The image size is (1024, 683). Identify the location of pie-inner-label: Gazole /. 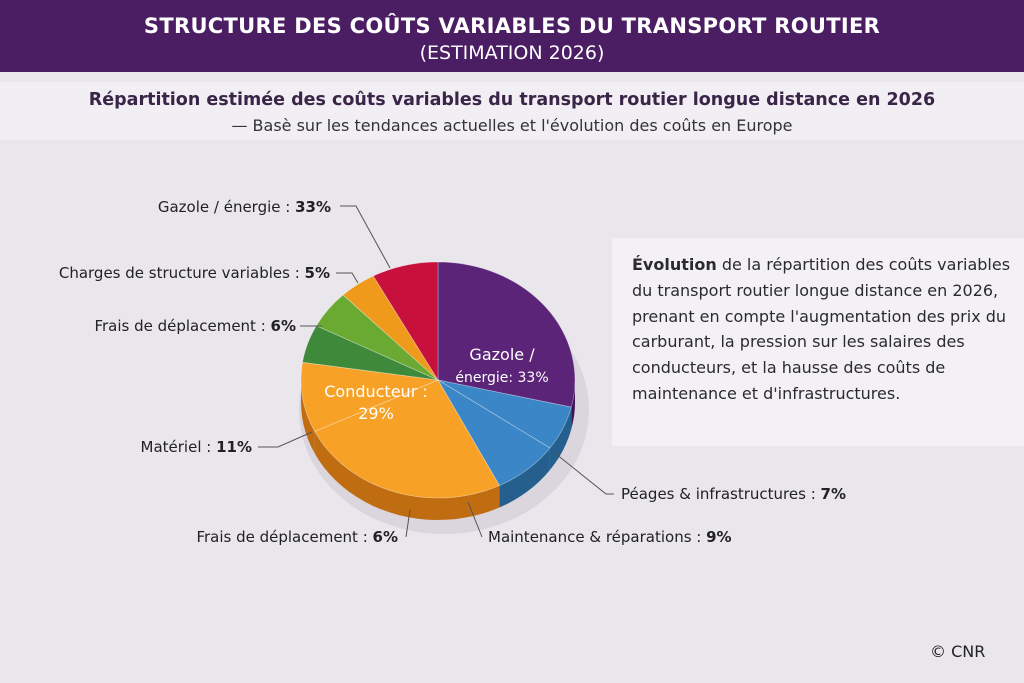
(502, 354).